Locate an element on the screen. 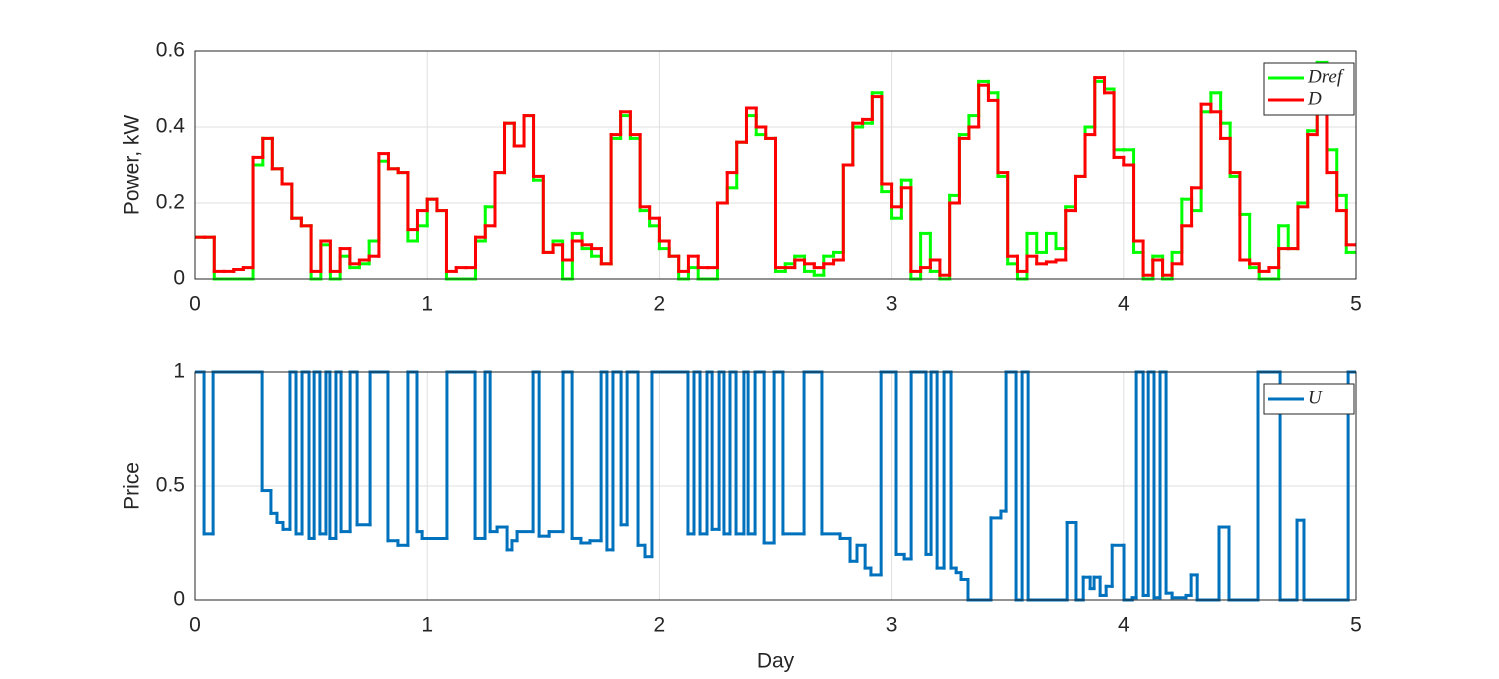 Image resolution: width=1499 pixels, height=679 pixels. y-tick-label: 0.4 is located at coordinates (171, 126).